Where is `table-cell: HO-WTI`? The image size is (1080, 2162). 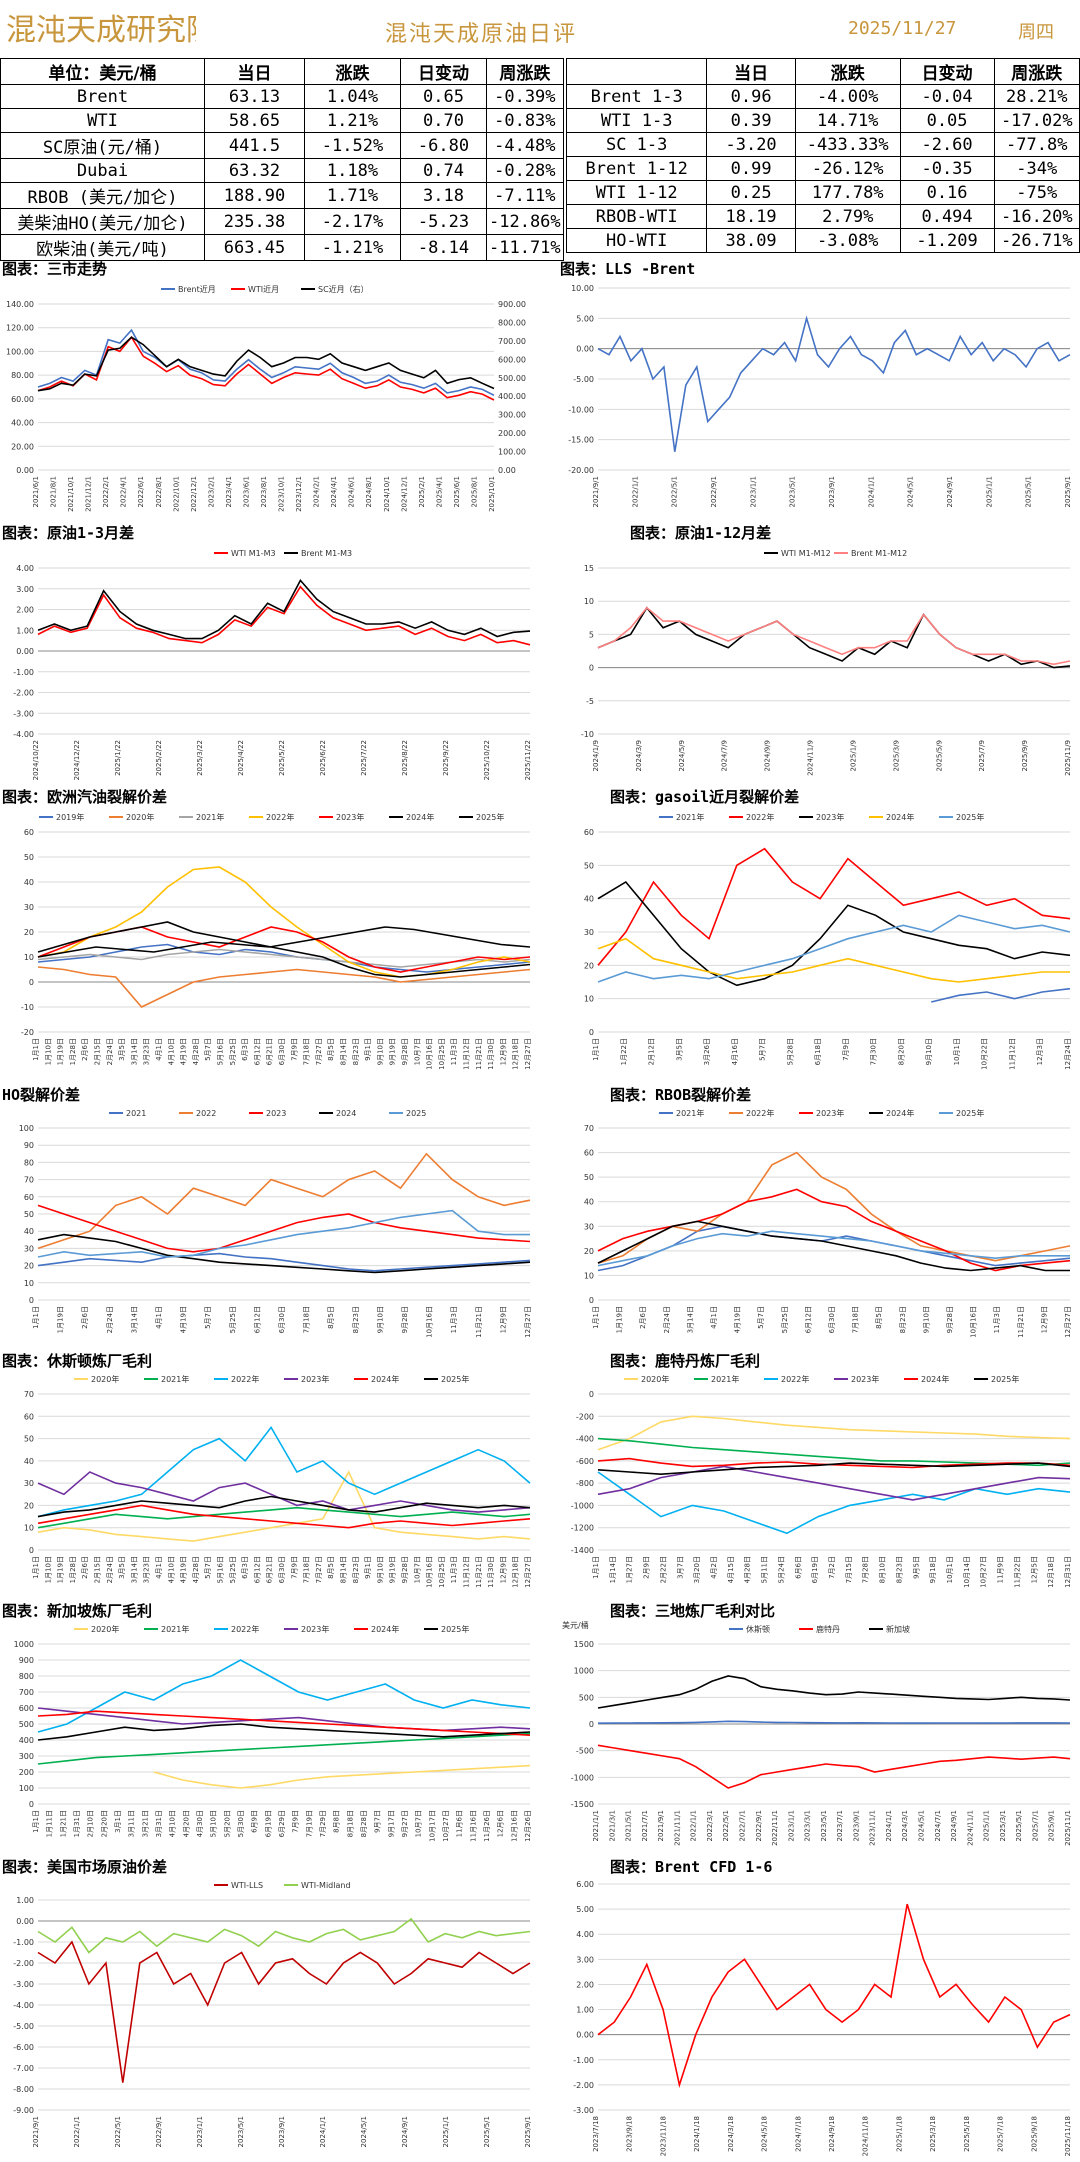
table-cell: HO-WTI is located at coordinates (636, 240).